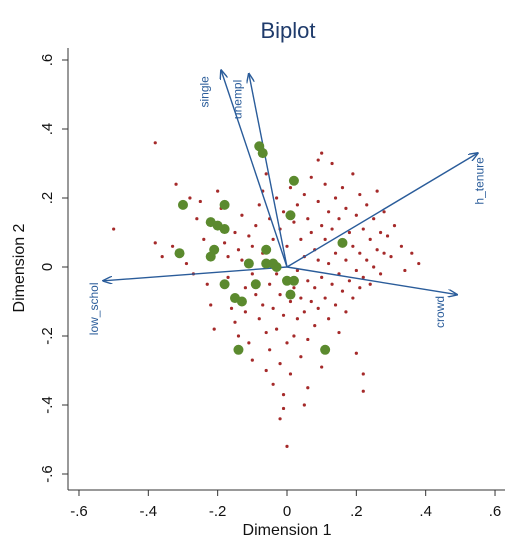  I want to click on chart-title: Biplot, so click(287, 30).